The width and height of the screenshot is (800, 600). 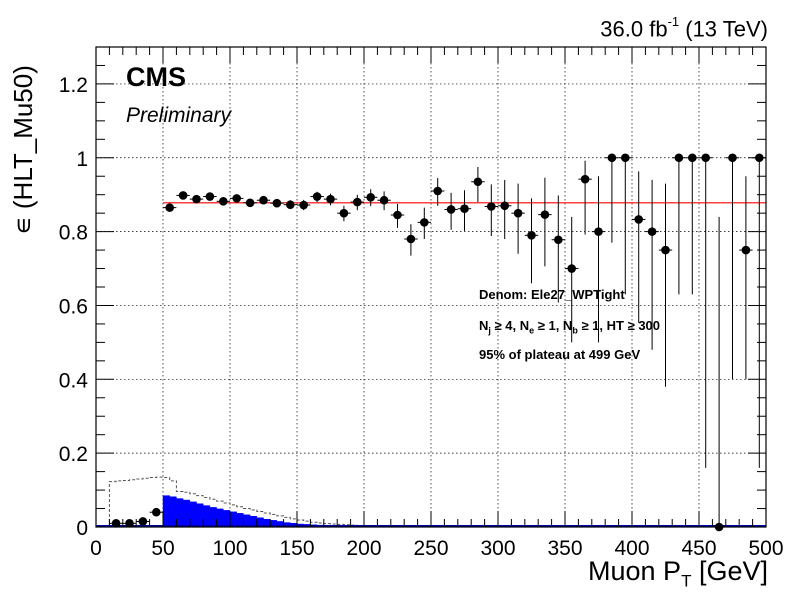 What do you see at coordinates (552, 294) in the screenshot?
I see `annotation-denominator: Denom: Ele27_WPTight` at bounding box center [552, 294].